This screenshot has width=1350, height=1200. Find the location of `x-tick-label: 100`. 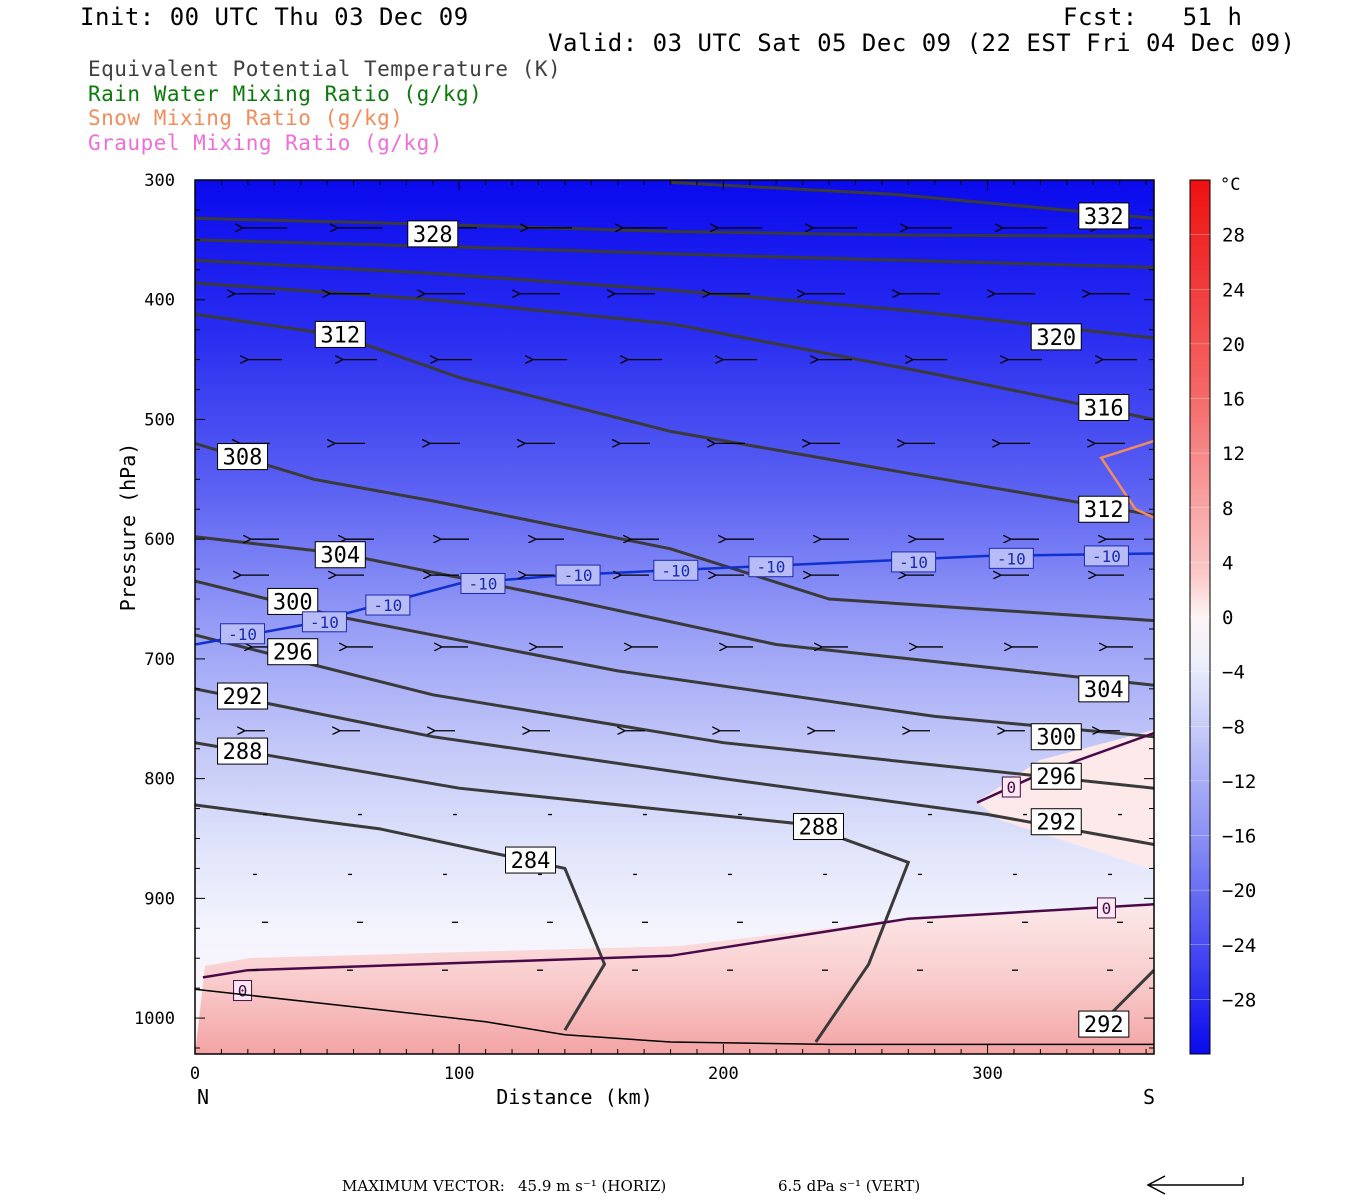

x-tick-label: 100 is located at coordinates (459, 1074).